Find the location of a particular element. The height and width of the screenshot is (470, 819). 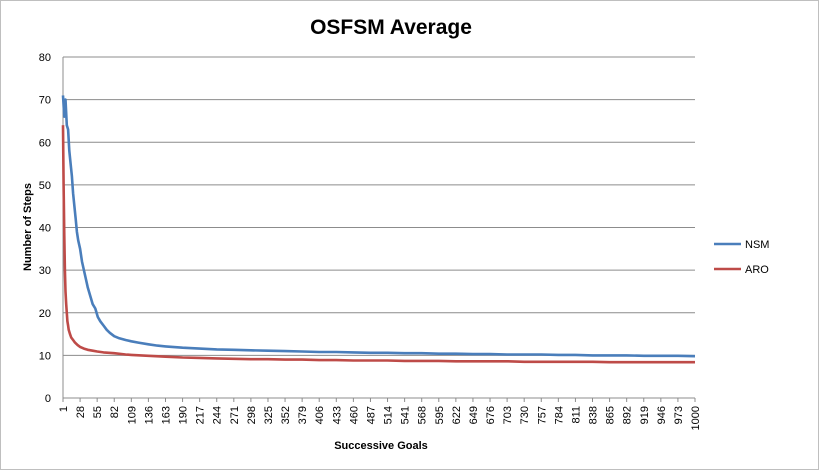

x-tick-label: 541 is located at coordinates (406, 415).